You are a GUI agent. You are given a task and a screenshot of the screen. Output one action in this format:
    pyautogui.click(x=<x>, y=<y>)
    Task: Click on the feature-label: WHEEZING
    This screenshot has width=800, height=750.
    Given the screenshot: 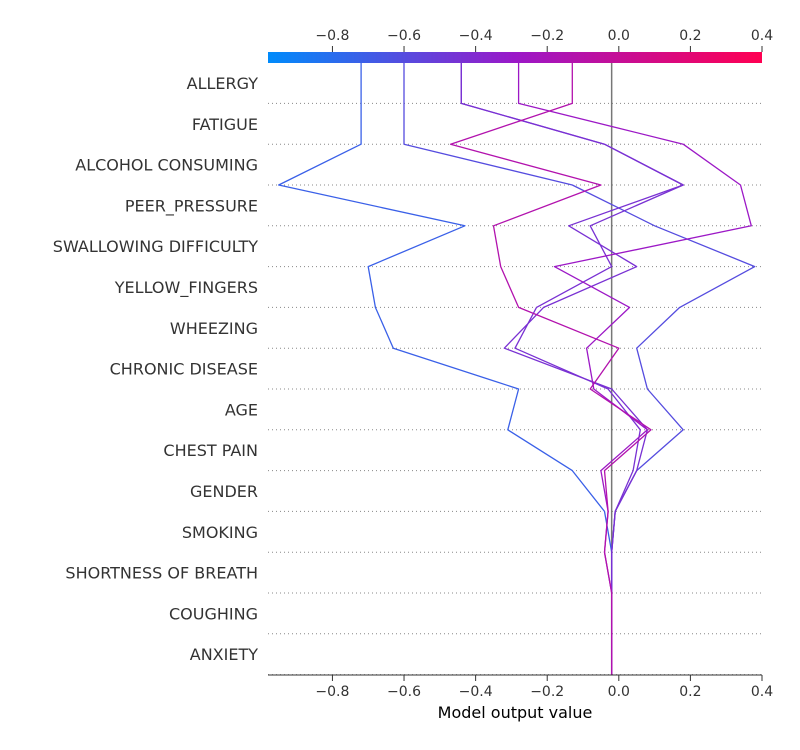 What is the action you would take?
    pyautogui.click(x=214, y=328)
    